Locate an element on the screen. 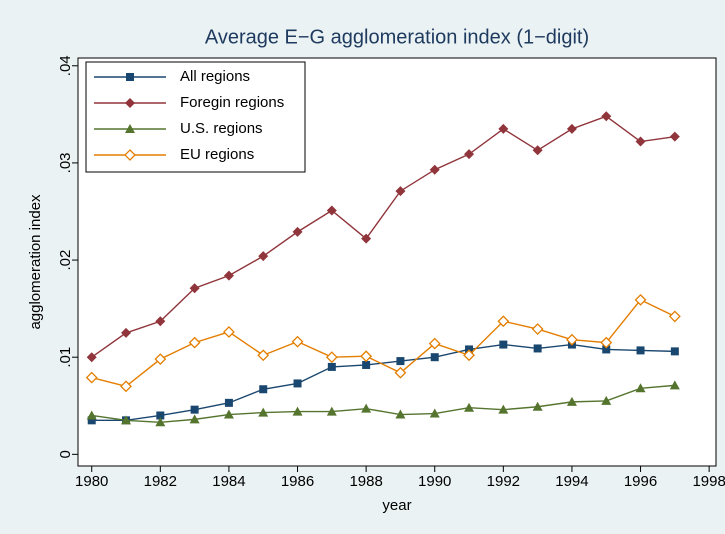 The width and height of the screenshot is (725, 534). legend-label: All regions is located at coordinates (215, 76).